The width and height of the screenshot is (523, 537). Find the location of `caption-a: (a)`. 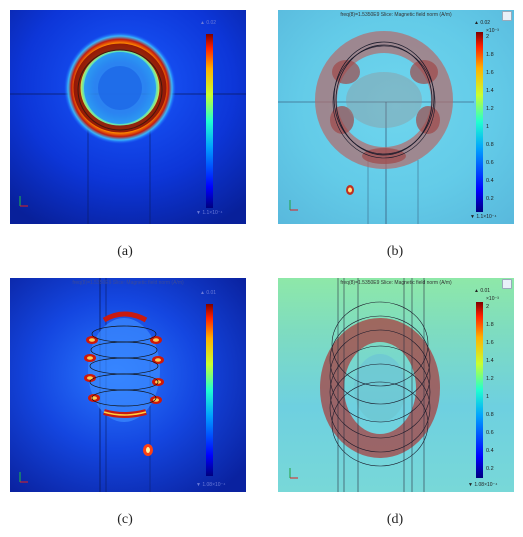

caption-a: (a) is located at coordinates (125, 251).